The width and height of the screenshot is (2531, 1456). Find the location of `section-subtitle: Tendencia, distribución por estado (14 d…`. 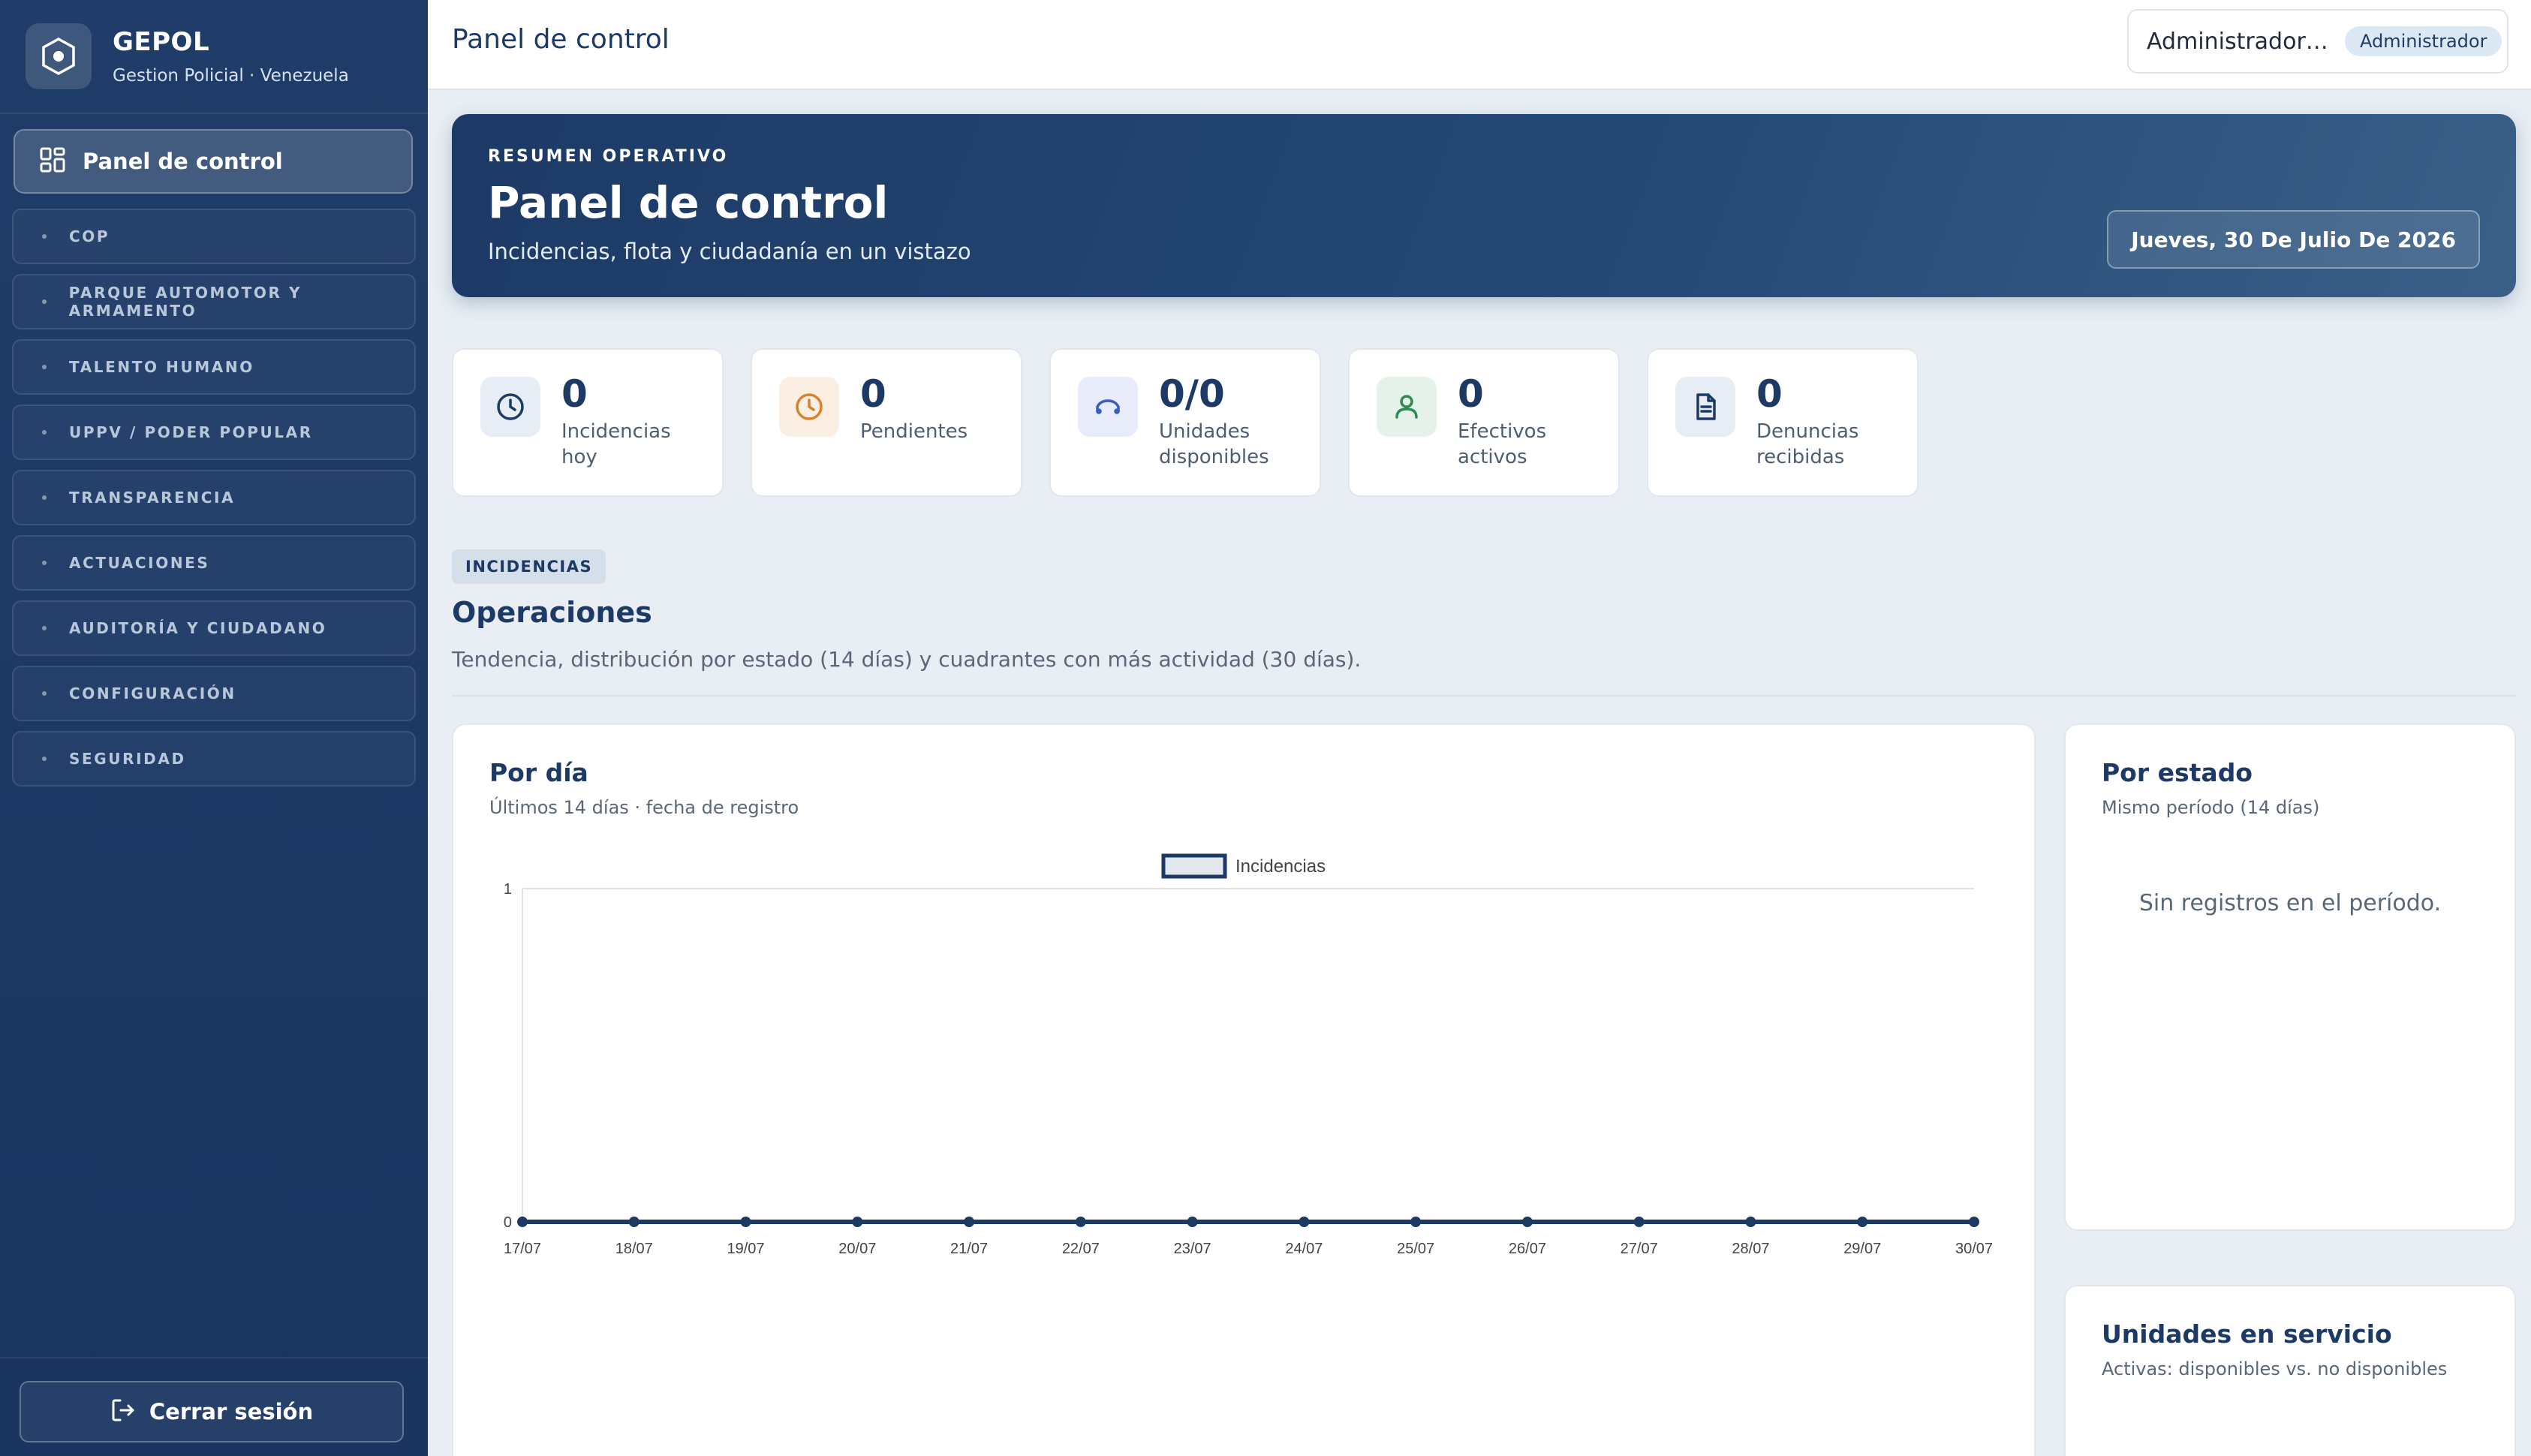

section-subtitle: Tendencia, distribución por estado (14 d… is located at coordinates (907, 659).